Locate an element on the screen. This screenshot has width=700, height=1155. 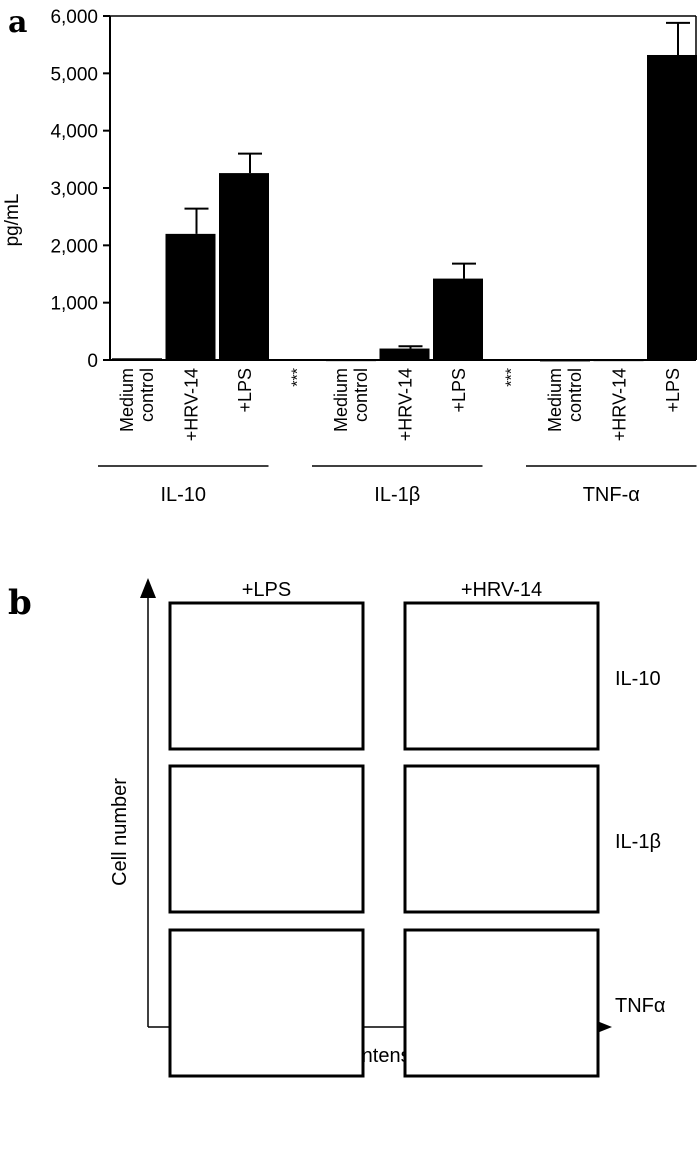
y-ticks: 0 1,000 2,000 3,000 4,000 5,000 6,000 is located at coordinates (80, 189).